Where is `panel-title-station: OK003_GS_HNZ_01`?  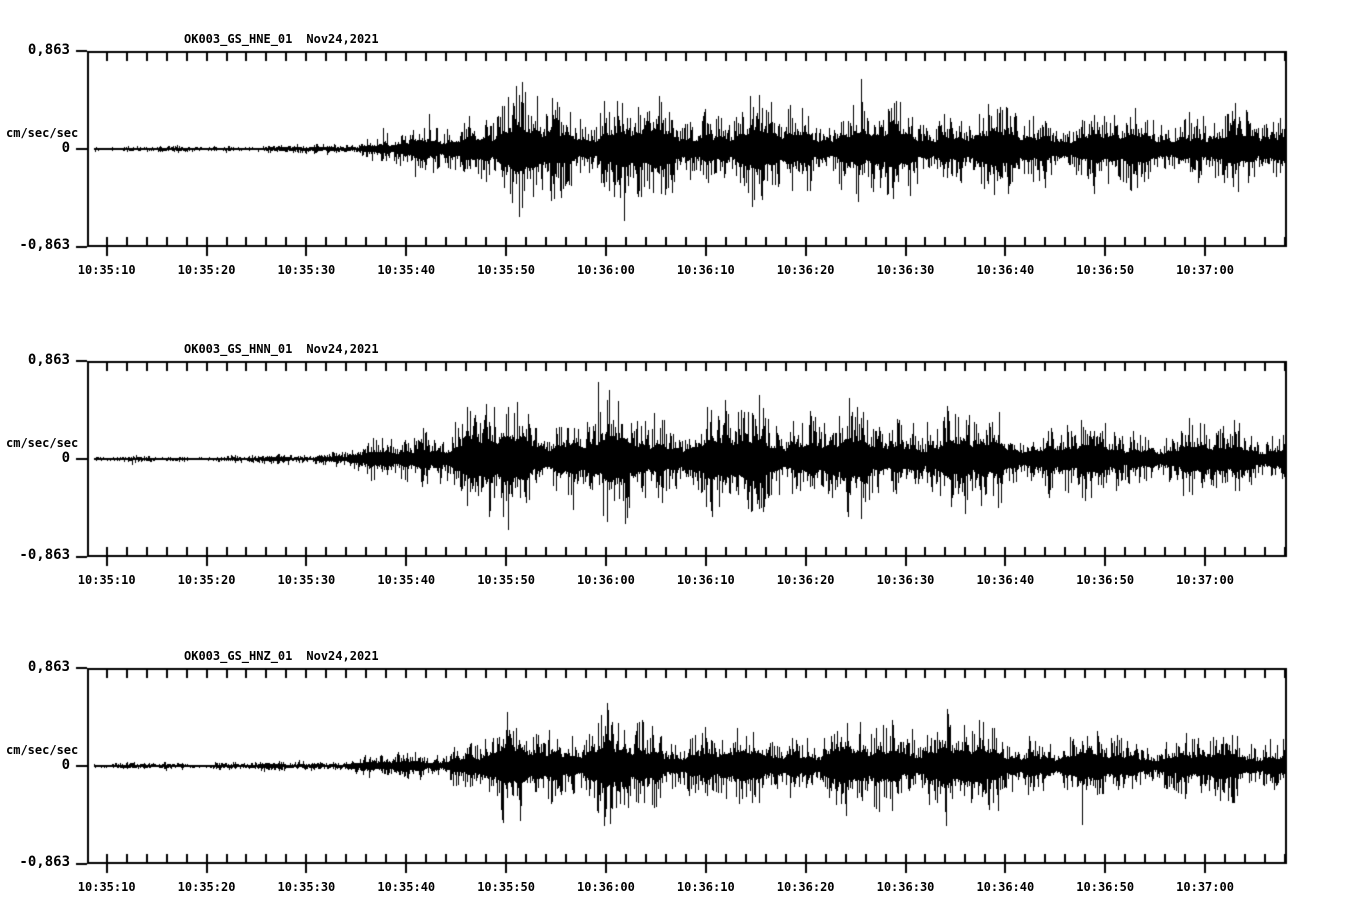
panel-title-station: OK003_GS_HNZ_01 is located at coordinates (238, 656).